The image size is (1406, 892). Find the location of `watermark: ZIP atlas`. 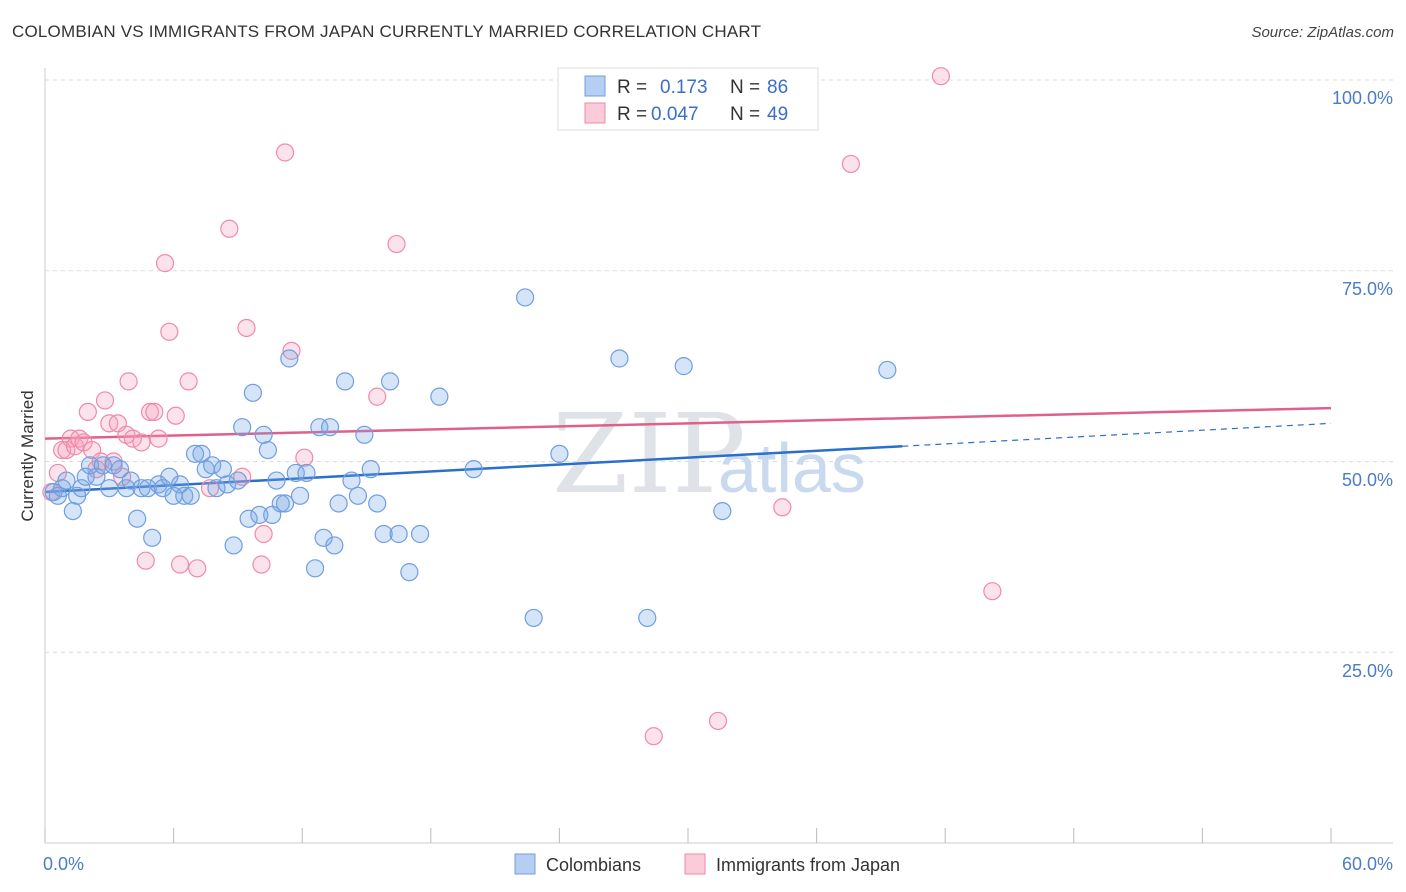

watermark: ZIP atlas is located at coordinates (709, 454).